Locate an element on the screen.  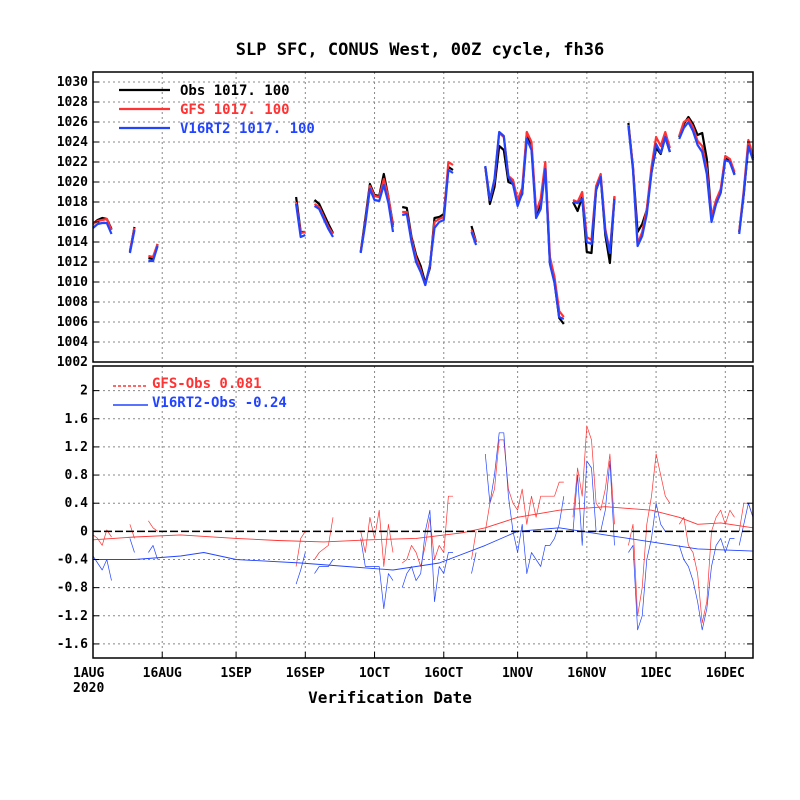
legend-label: GFS 1017. 100 is located at coordinates (235, 110).